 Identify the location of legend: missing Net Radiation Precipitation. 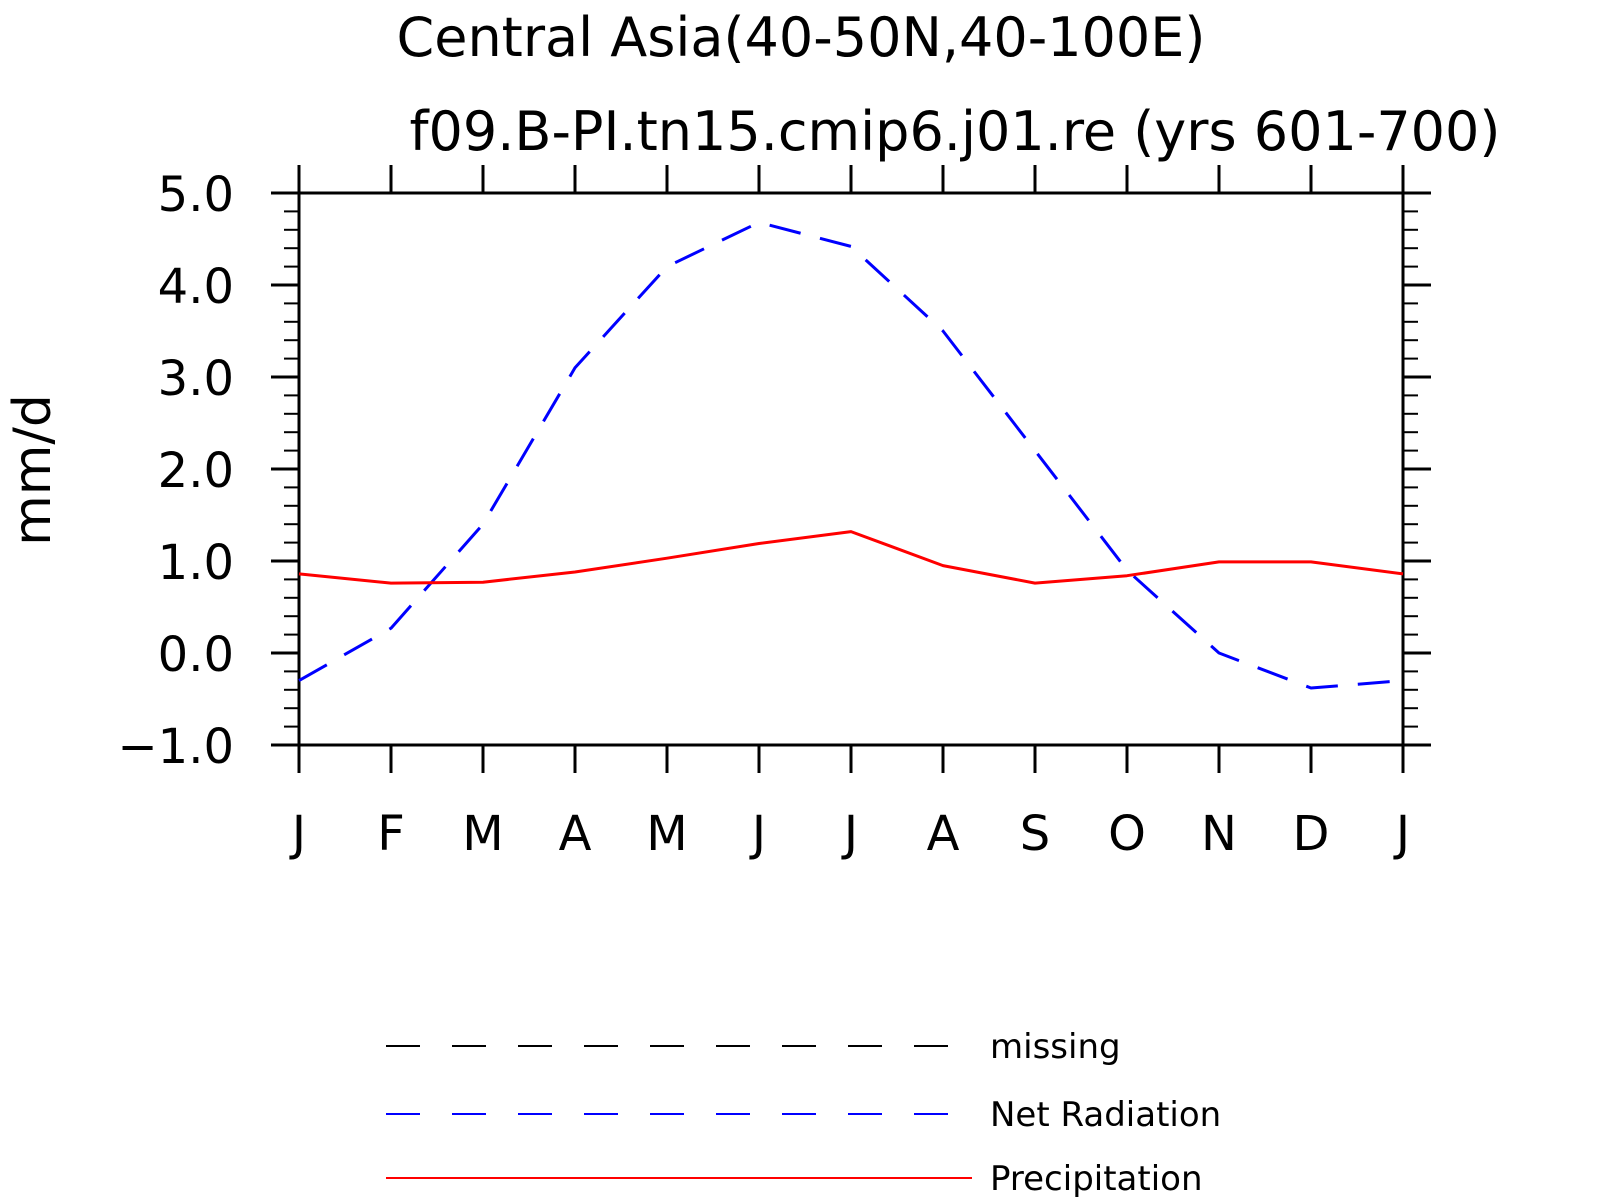
(803, 1112).